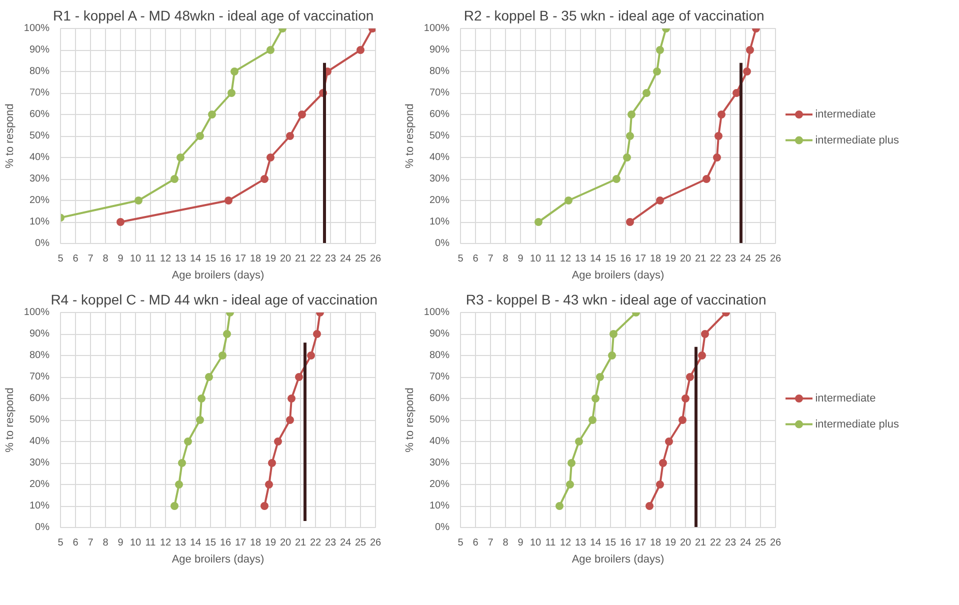  I want to click on x-tick-label: 8, so click(105, 543).